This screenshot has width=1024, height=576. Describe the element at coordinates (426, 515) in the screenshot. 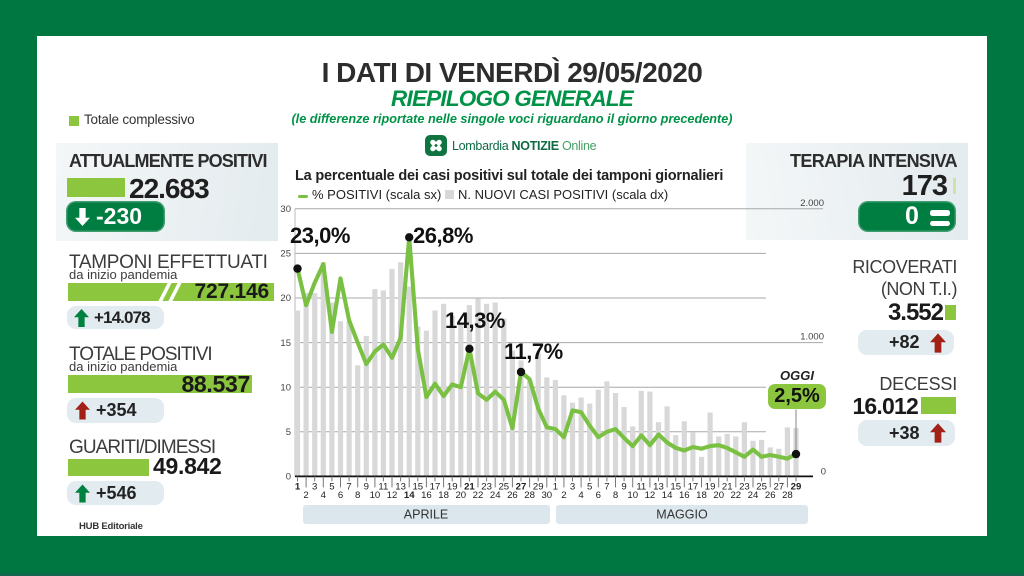

I see `svg-text: APRILE` at that location.